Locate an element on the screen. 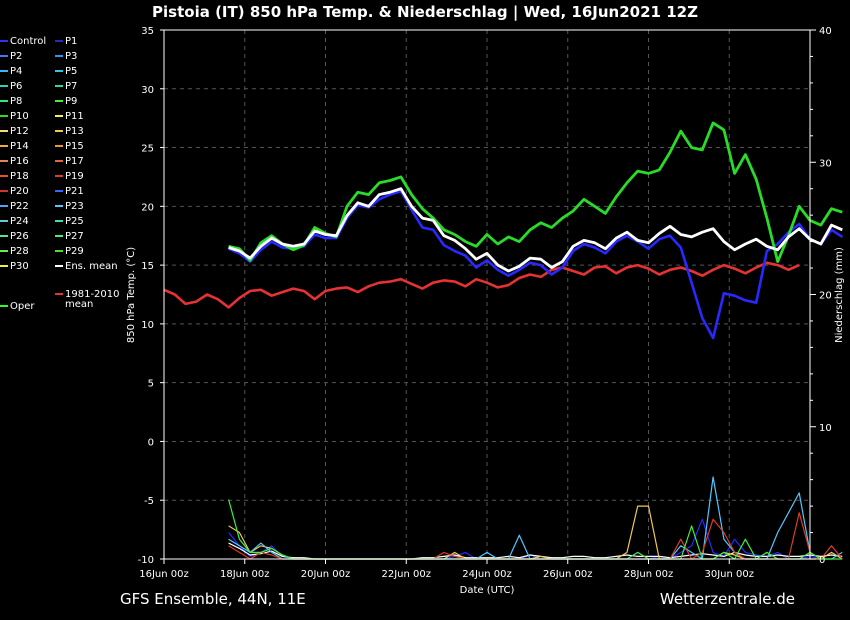 Image resolution: width=850 pixels, height=620 pixels. legend-label: P26 is located at coordinates (19, 236).